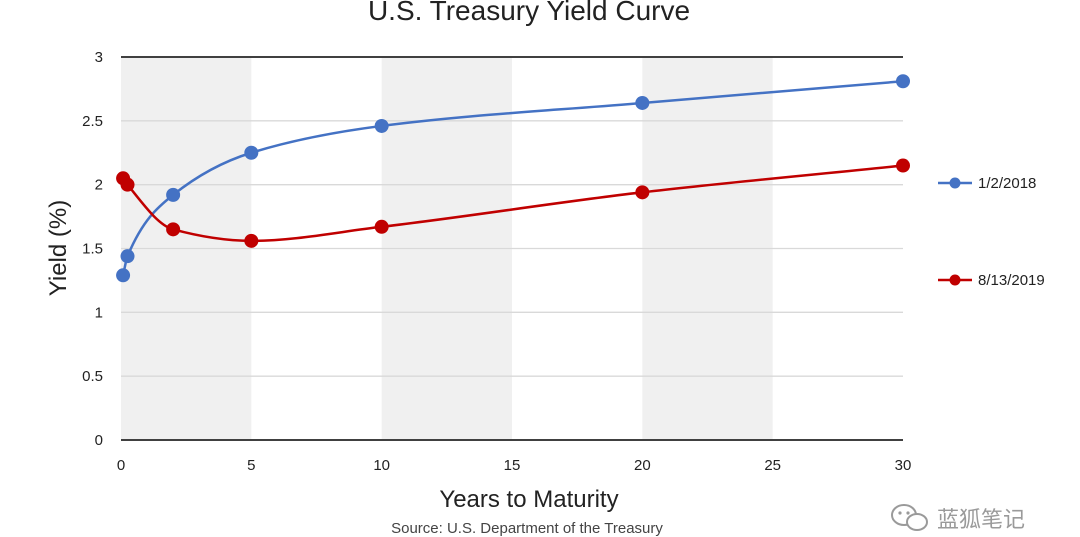 The width and height of the screenshot is (1080, 537). Describe the element at coordinates (1011, 280) in the screenshot. I see `legend-label: 8/13/2019` at that location.